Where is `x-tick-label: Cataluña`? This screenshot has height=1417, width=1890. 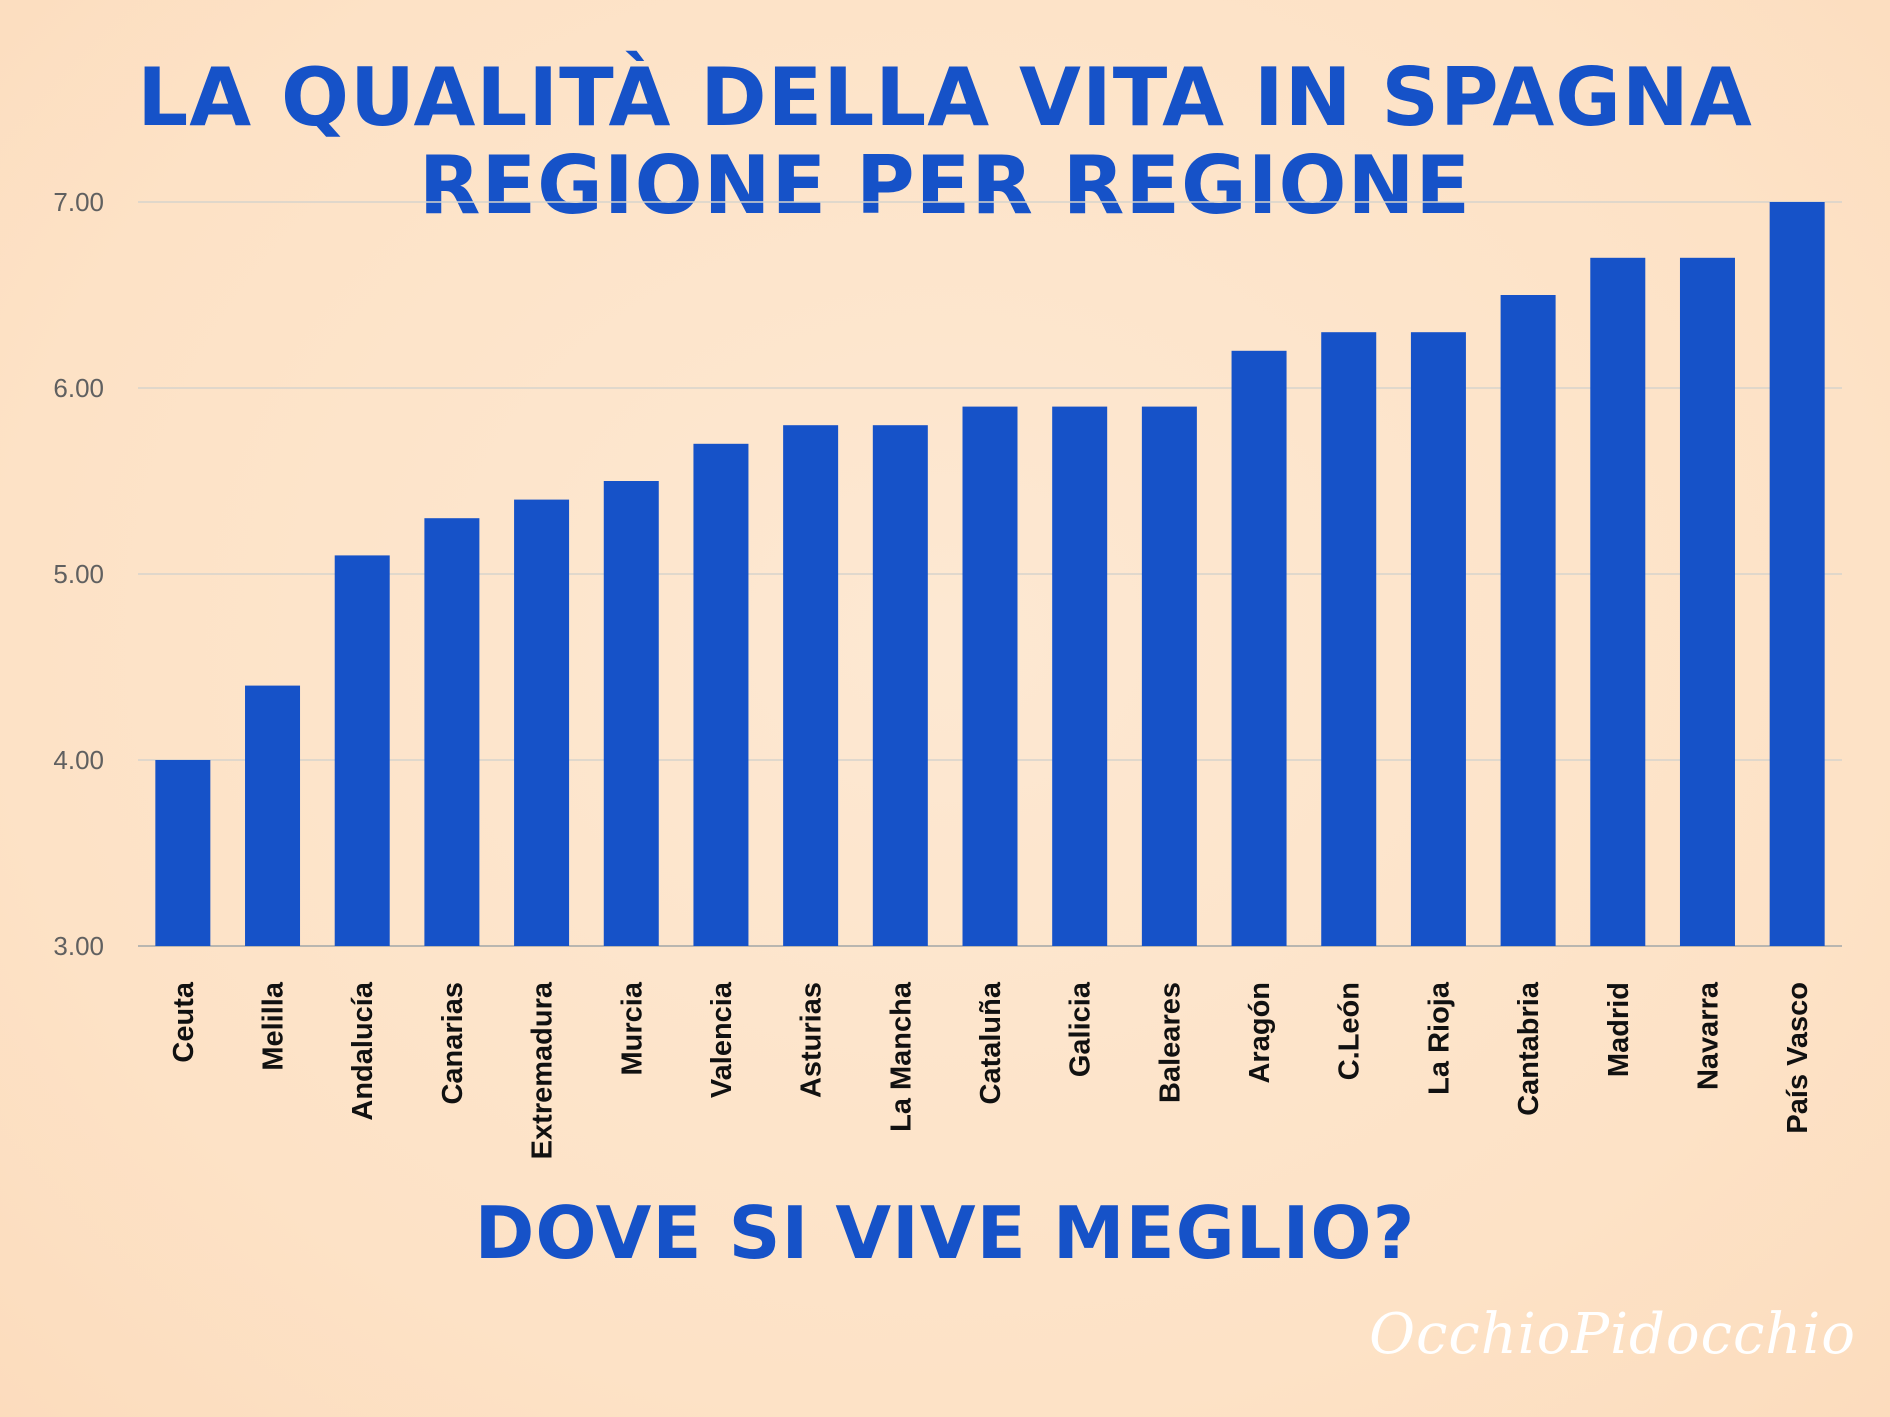
x-tick-label: Cataluña is located at coordinates (991, 1042).